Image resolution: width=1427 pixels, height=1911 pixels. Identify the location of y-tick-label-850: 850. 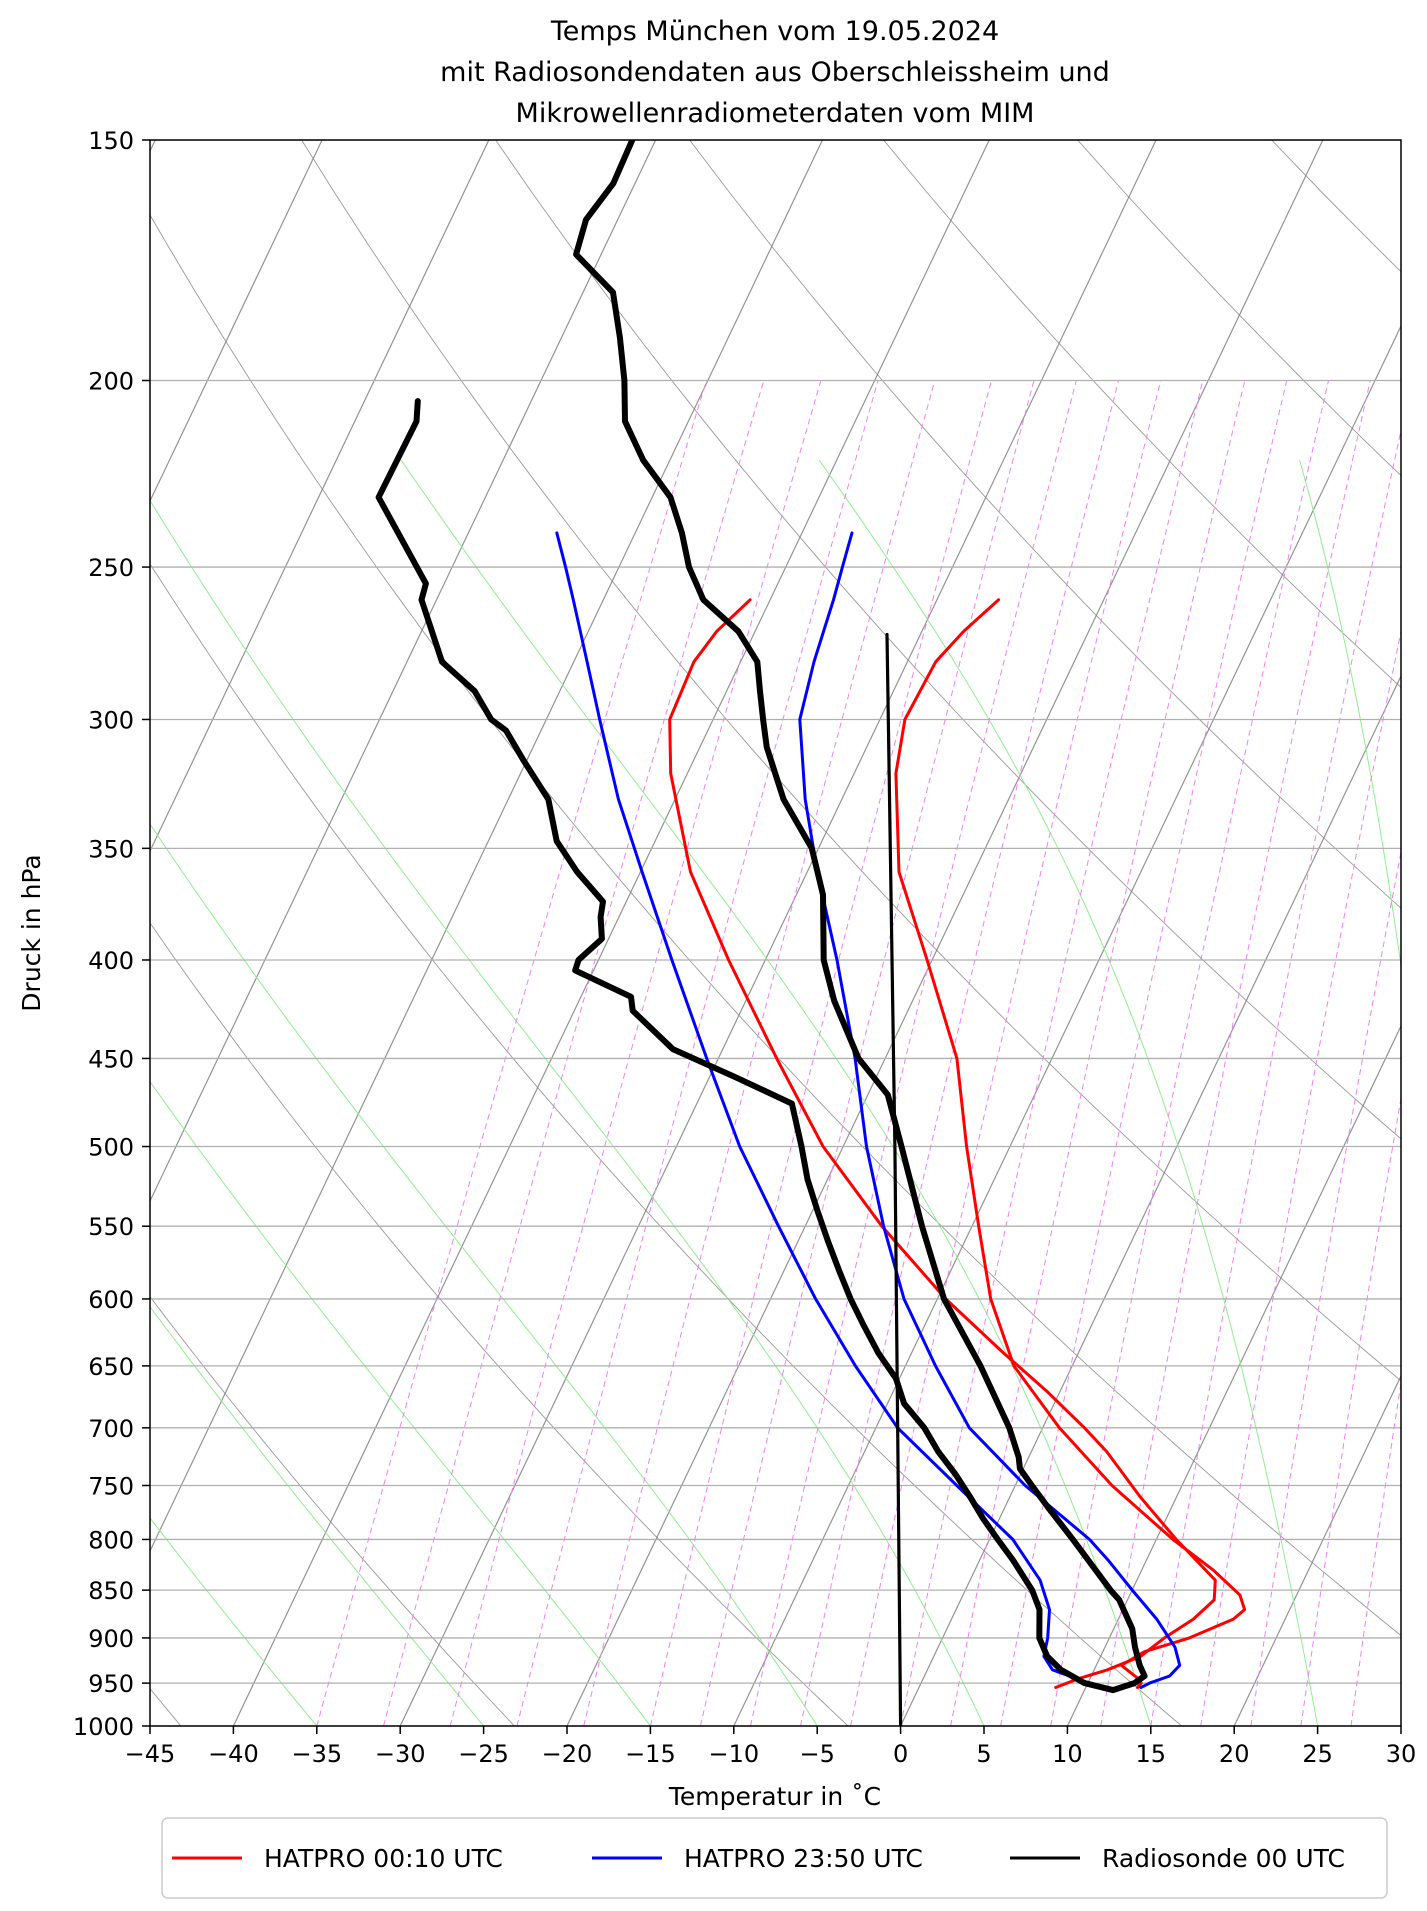
(111, 1591).